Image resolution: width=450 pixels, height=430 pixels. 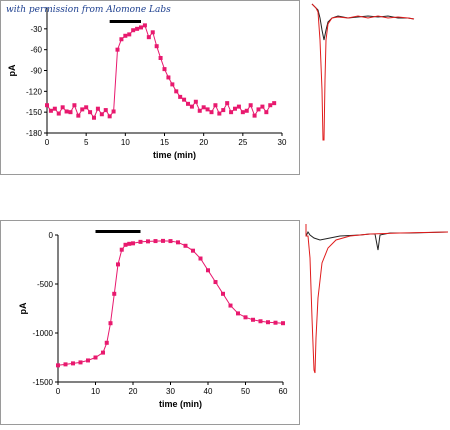 I want to click on trace-bottom, so click(x=377, y=299).